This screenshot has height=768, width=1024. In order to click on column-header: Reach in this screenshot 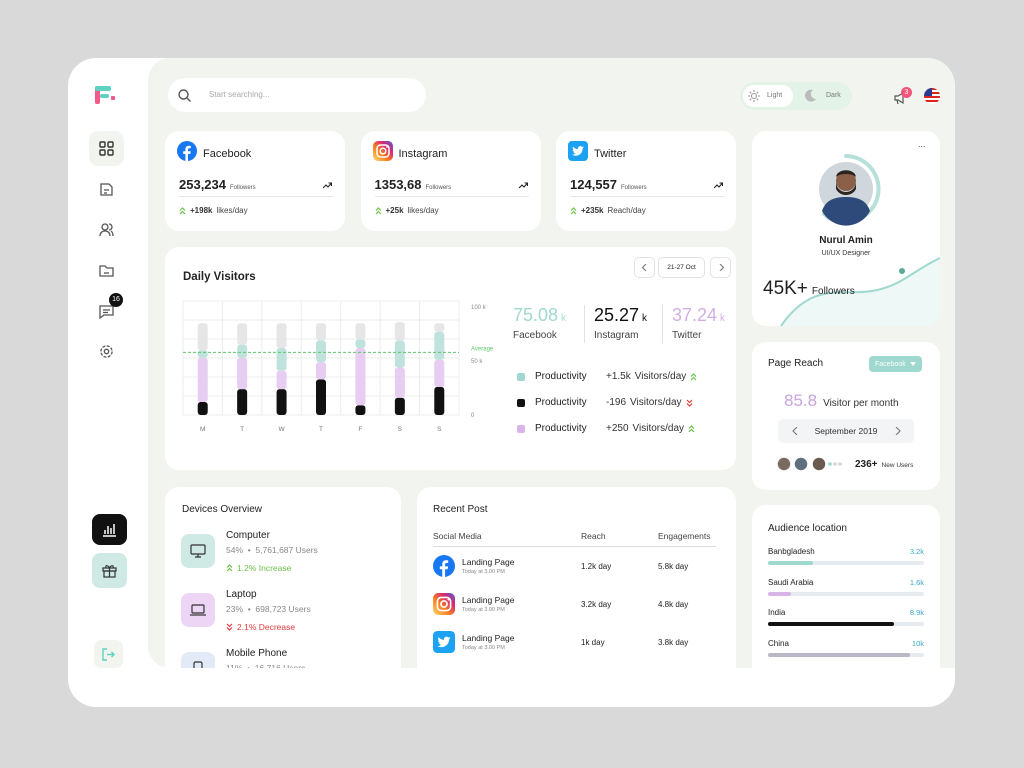, I will do `click(593, 536)`.